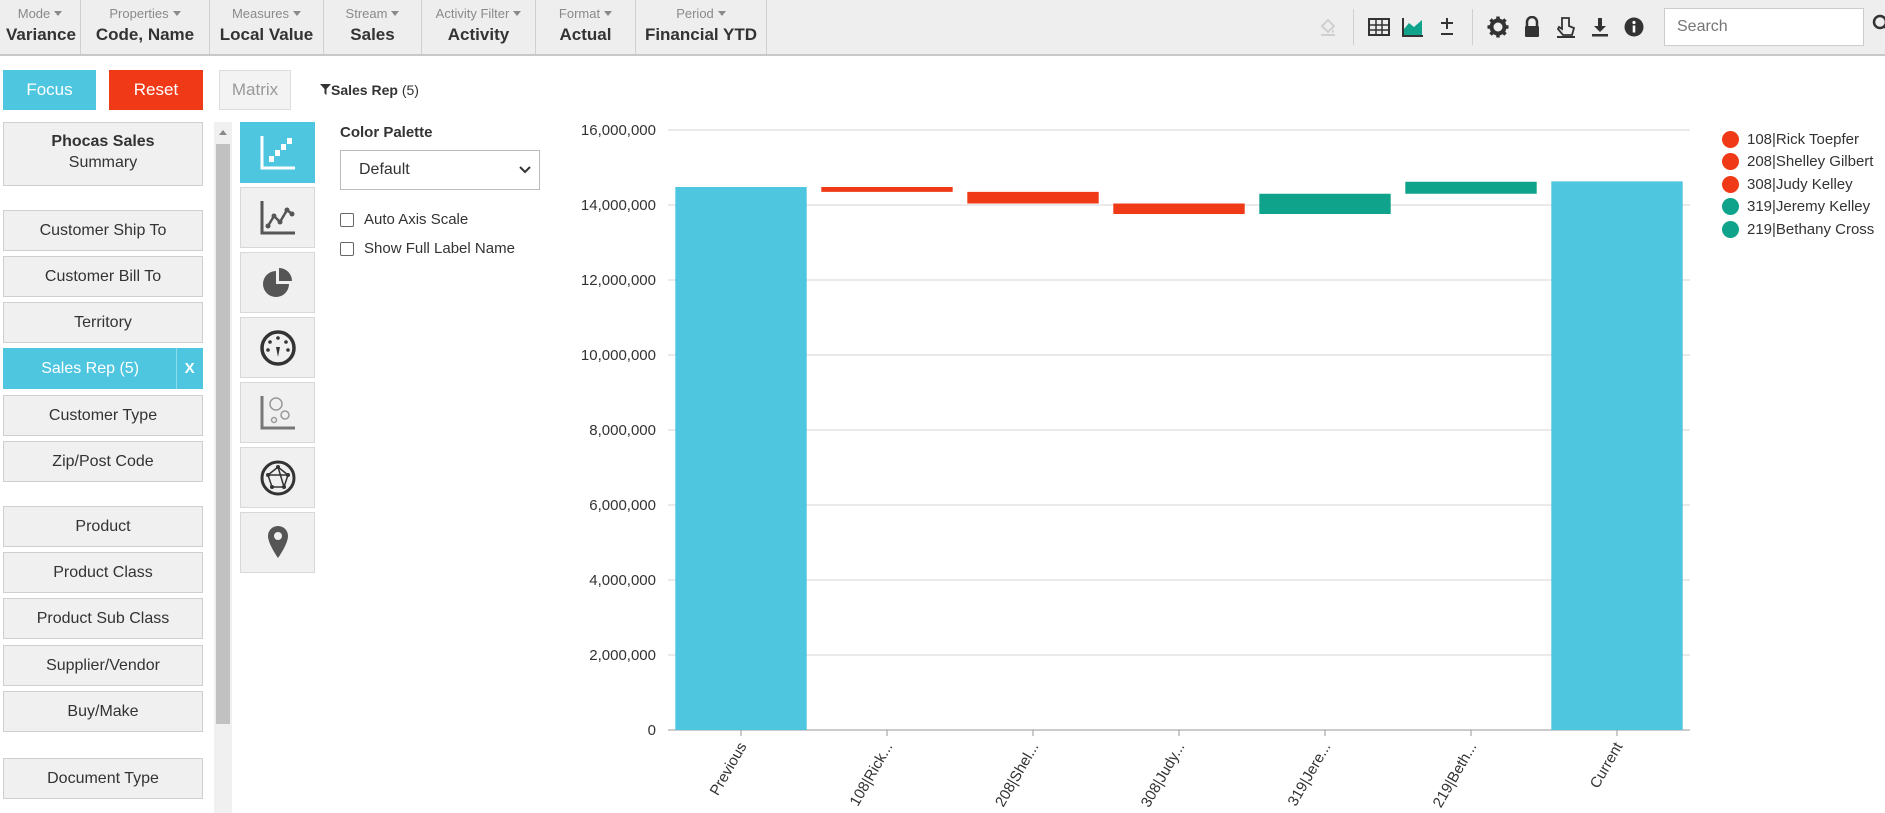  Describe the element at coordinates (1798, 229) in the screenshot. I see `legend-item: 219|Bethany Cross` at that location.